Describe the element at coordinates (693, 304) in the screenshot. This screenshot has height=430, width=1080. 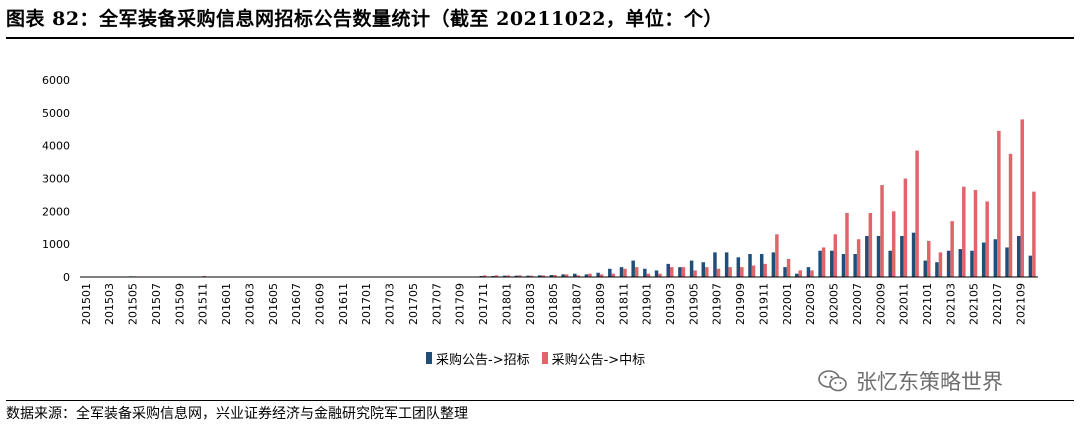
I see `x-tick-label: 201905` at that location.